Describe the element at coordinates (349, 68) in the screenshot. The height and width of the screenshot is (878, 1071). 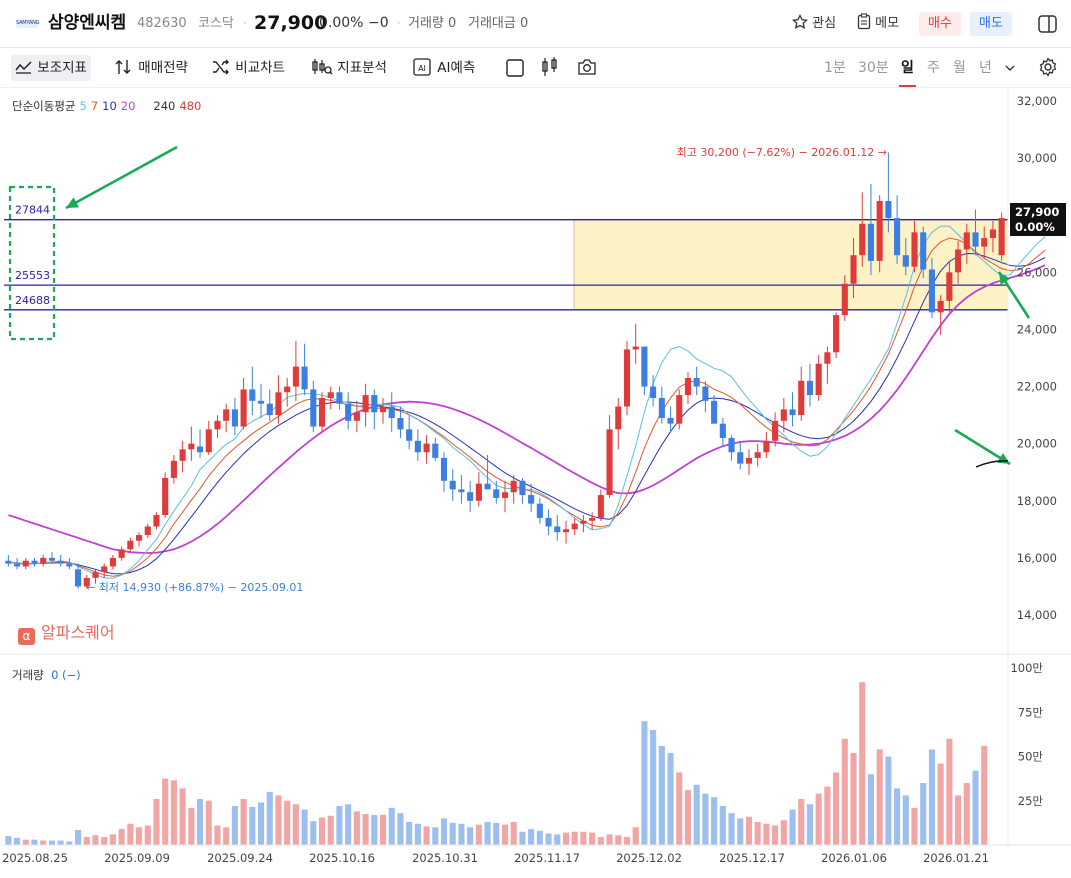
I see `analysis-button: 지표분석` at that location.